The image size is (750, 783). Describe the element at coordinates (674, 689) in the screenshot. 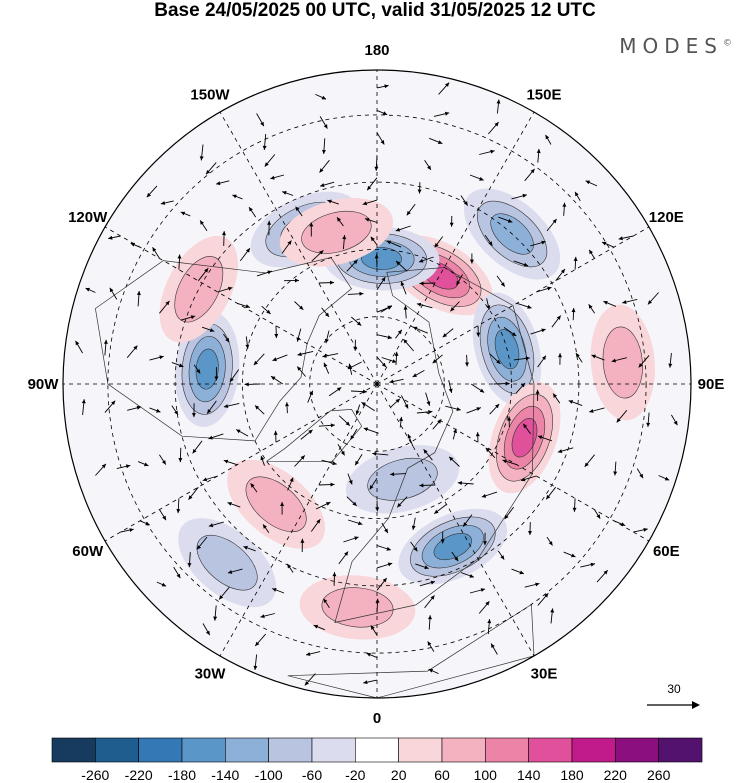

I see `reference-vector-label: 30` at that location.